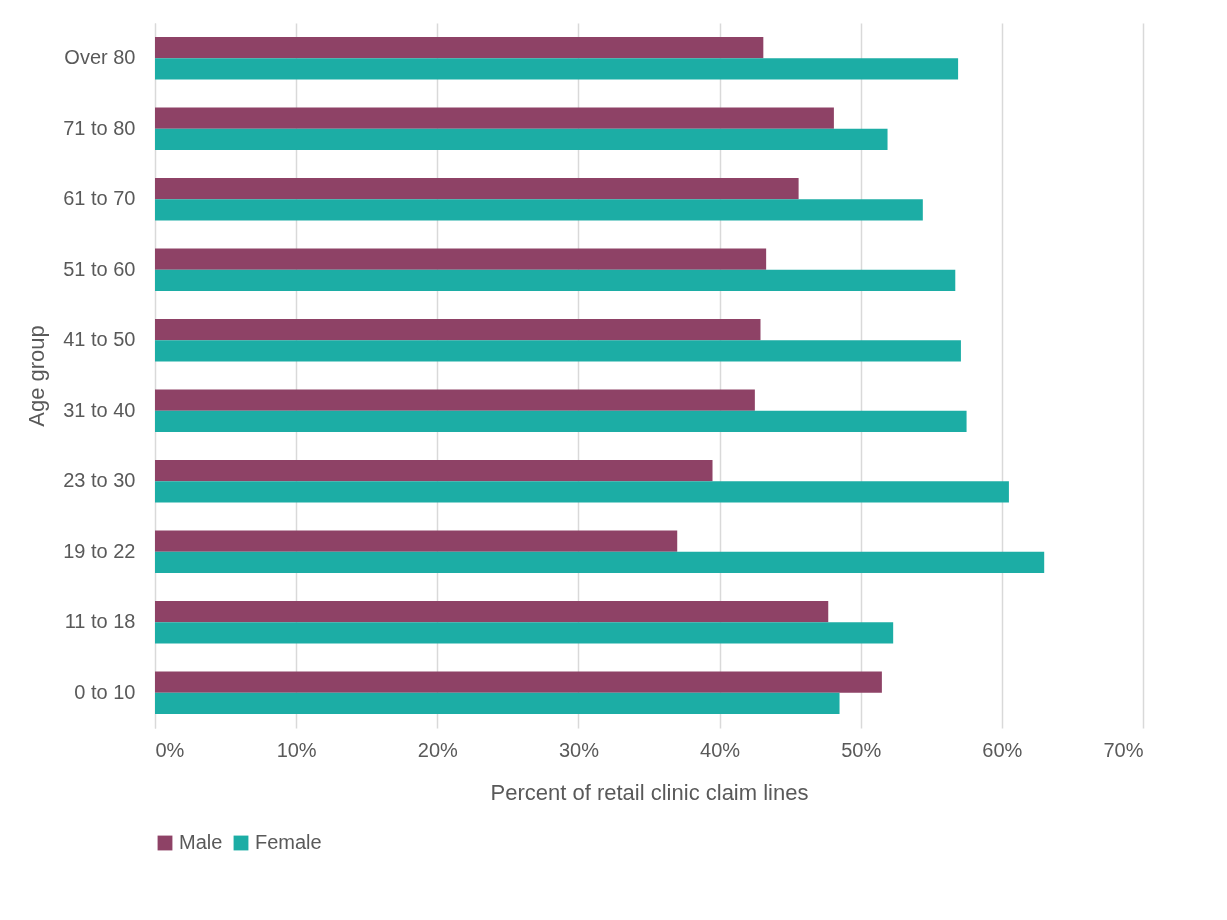 The image size is (1227, 920). I want to click on x-tick-label: 0%, so click(170, 749).